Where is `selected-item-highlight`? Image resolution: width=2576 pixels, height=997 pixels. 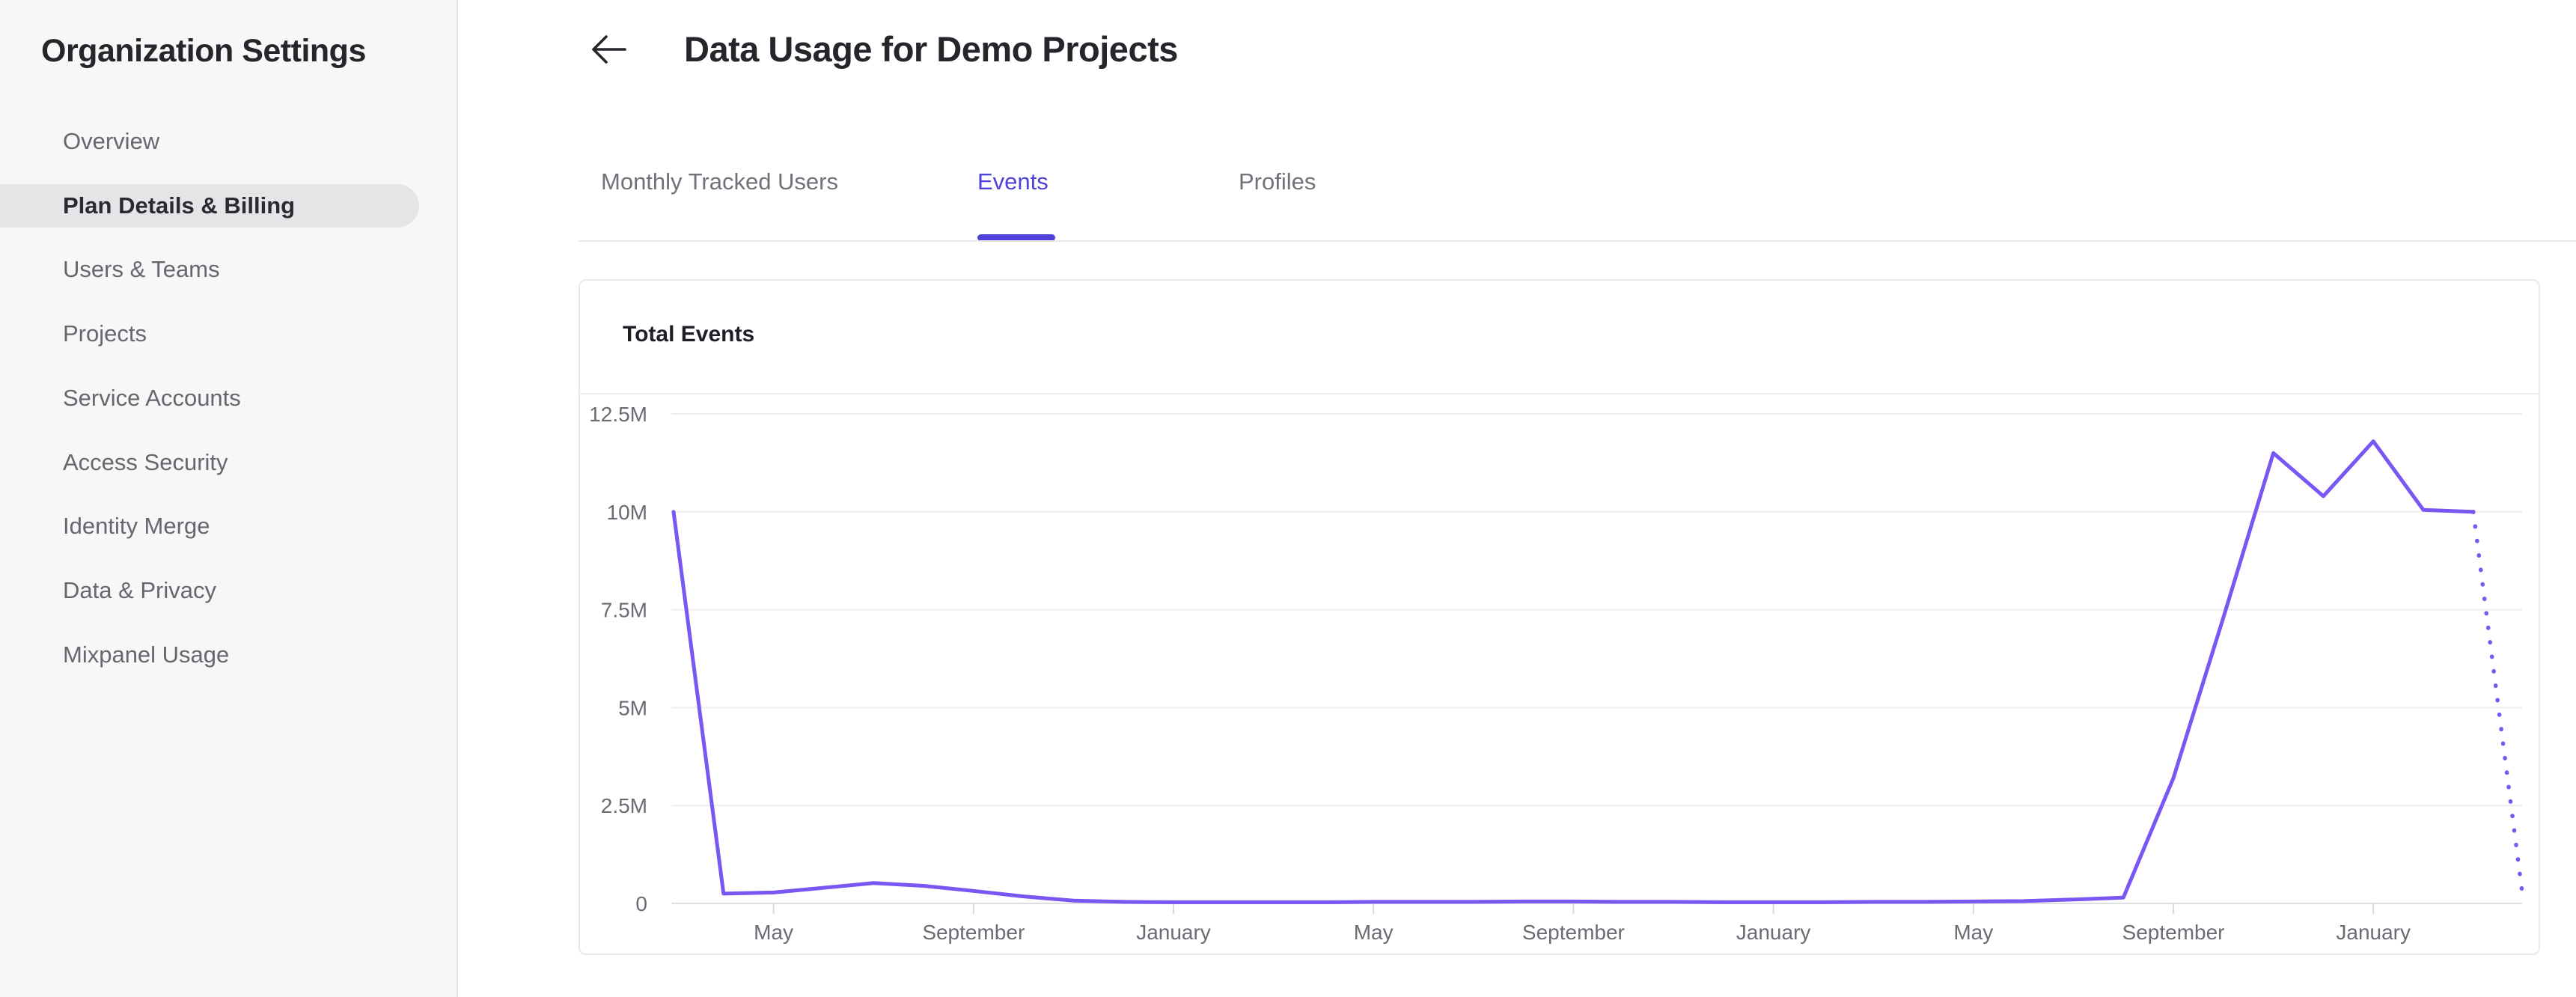
selected-item-highlight is located at coordinates (209, 206).